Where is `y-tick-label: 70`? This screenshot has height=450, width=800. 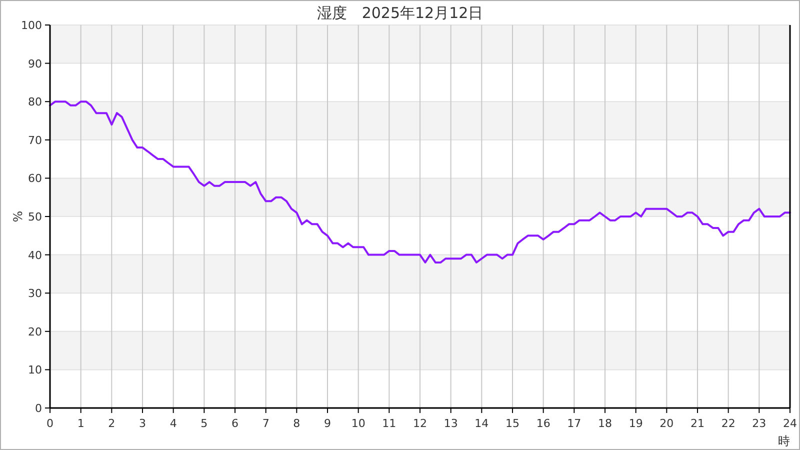 y-tick-label: 70 is located at coordinates (35, 140).